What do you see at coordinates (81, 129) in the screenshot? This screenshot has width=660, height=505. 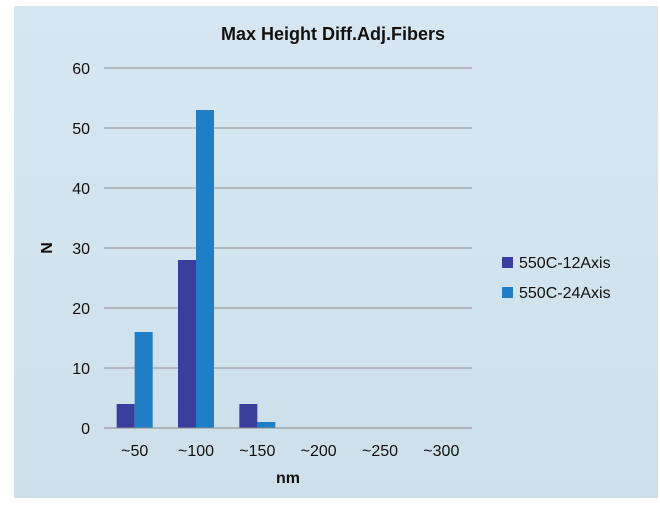 I see `y-tick-label: 50` at bounding box center [81, 129].